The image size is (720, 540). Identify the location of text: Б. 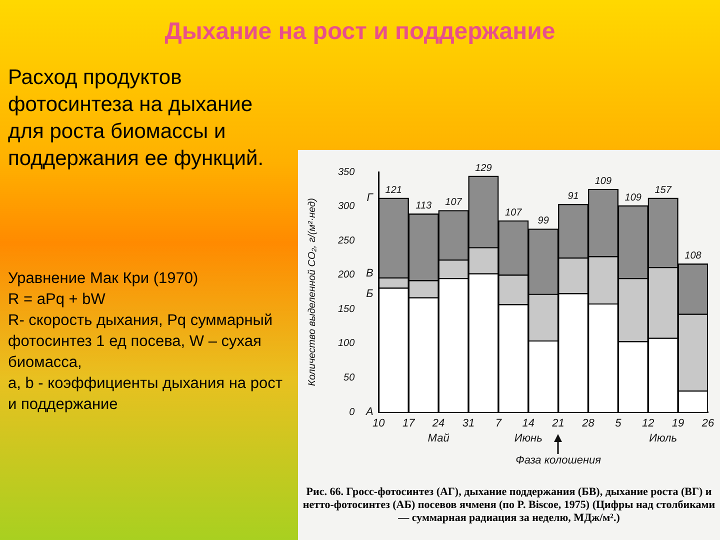
(370, 294).